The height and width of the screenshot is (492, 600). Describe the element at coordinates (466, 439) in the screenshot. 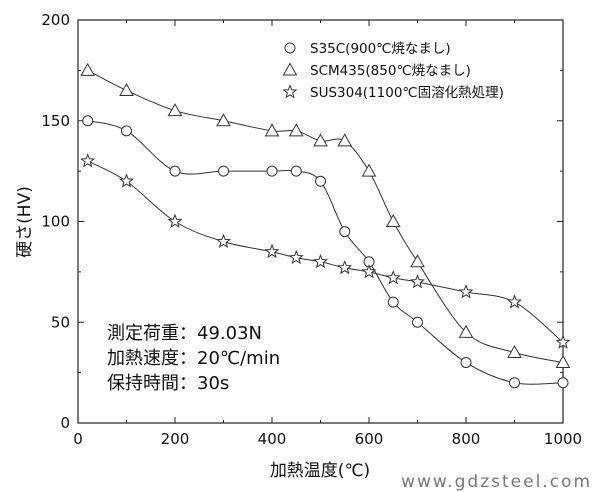

I see `x-tick-label: 800` at that location.